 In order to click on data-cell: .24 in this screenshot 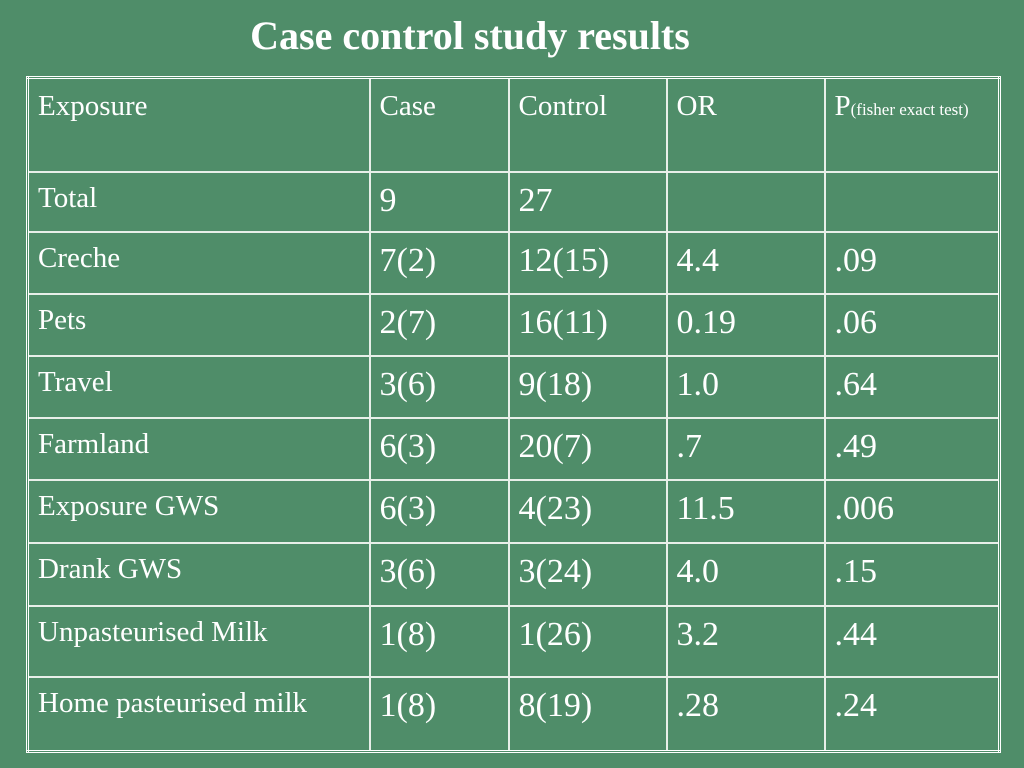, I will do `click(912, 714)`.